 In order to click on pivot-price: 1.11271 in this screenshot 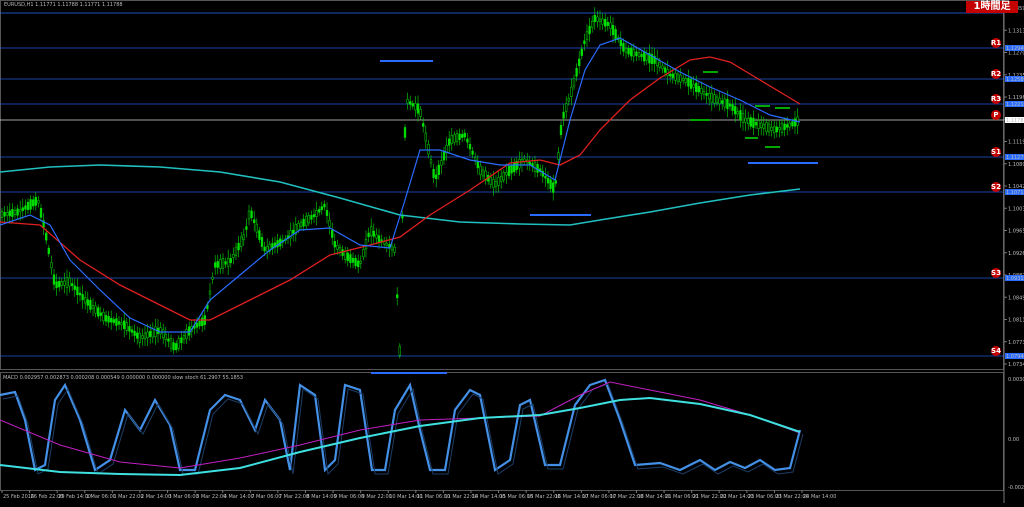, I will do `click(1015, 158)`.